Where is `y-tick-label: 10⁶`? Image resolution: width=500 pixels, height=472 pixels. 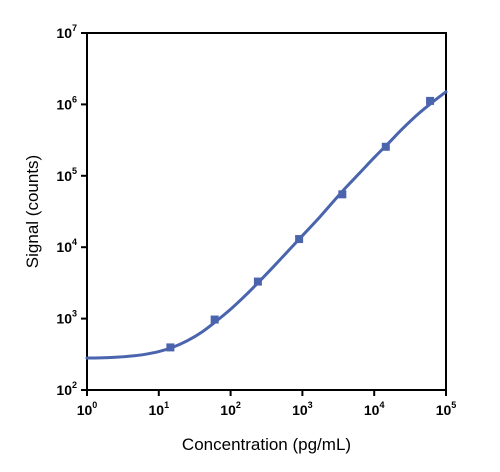
y-tick-label: 10⁶ is located at coordinates (66, 103).